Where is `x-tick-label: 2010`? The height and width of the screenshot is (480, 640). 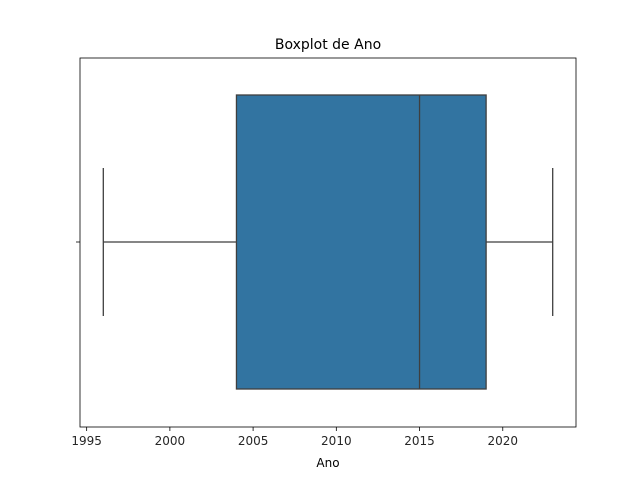
x-tick-label: 2010 is located at coordinates (336, 441).